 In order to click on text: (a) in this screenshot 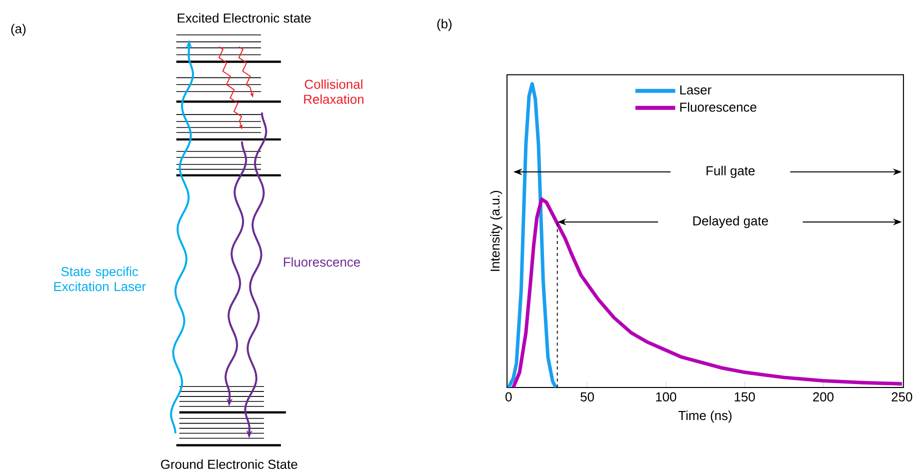, I will do `click(18, 30)`.